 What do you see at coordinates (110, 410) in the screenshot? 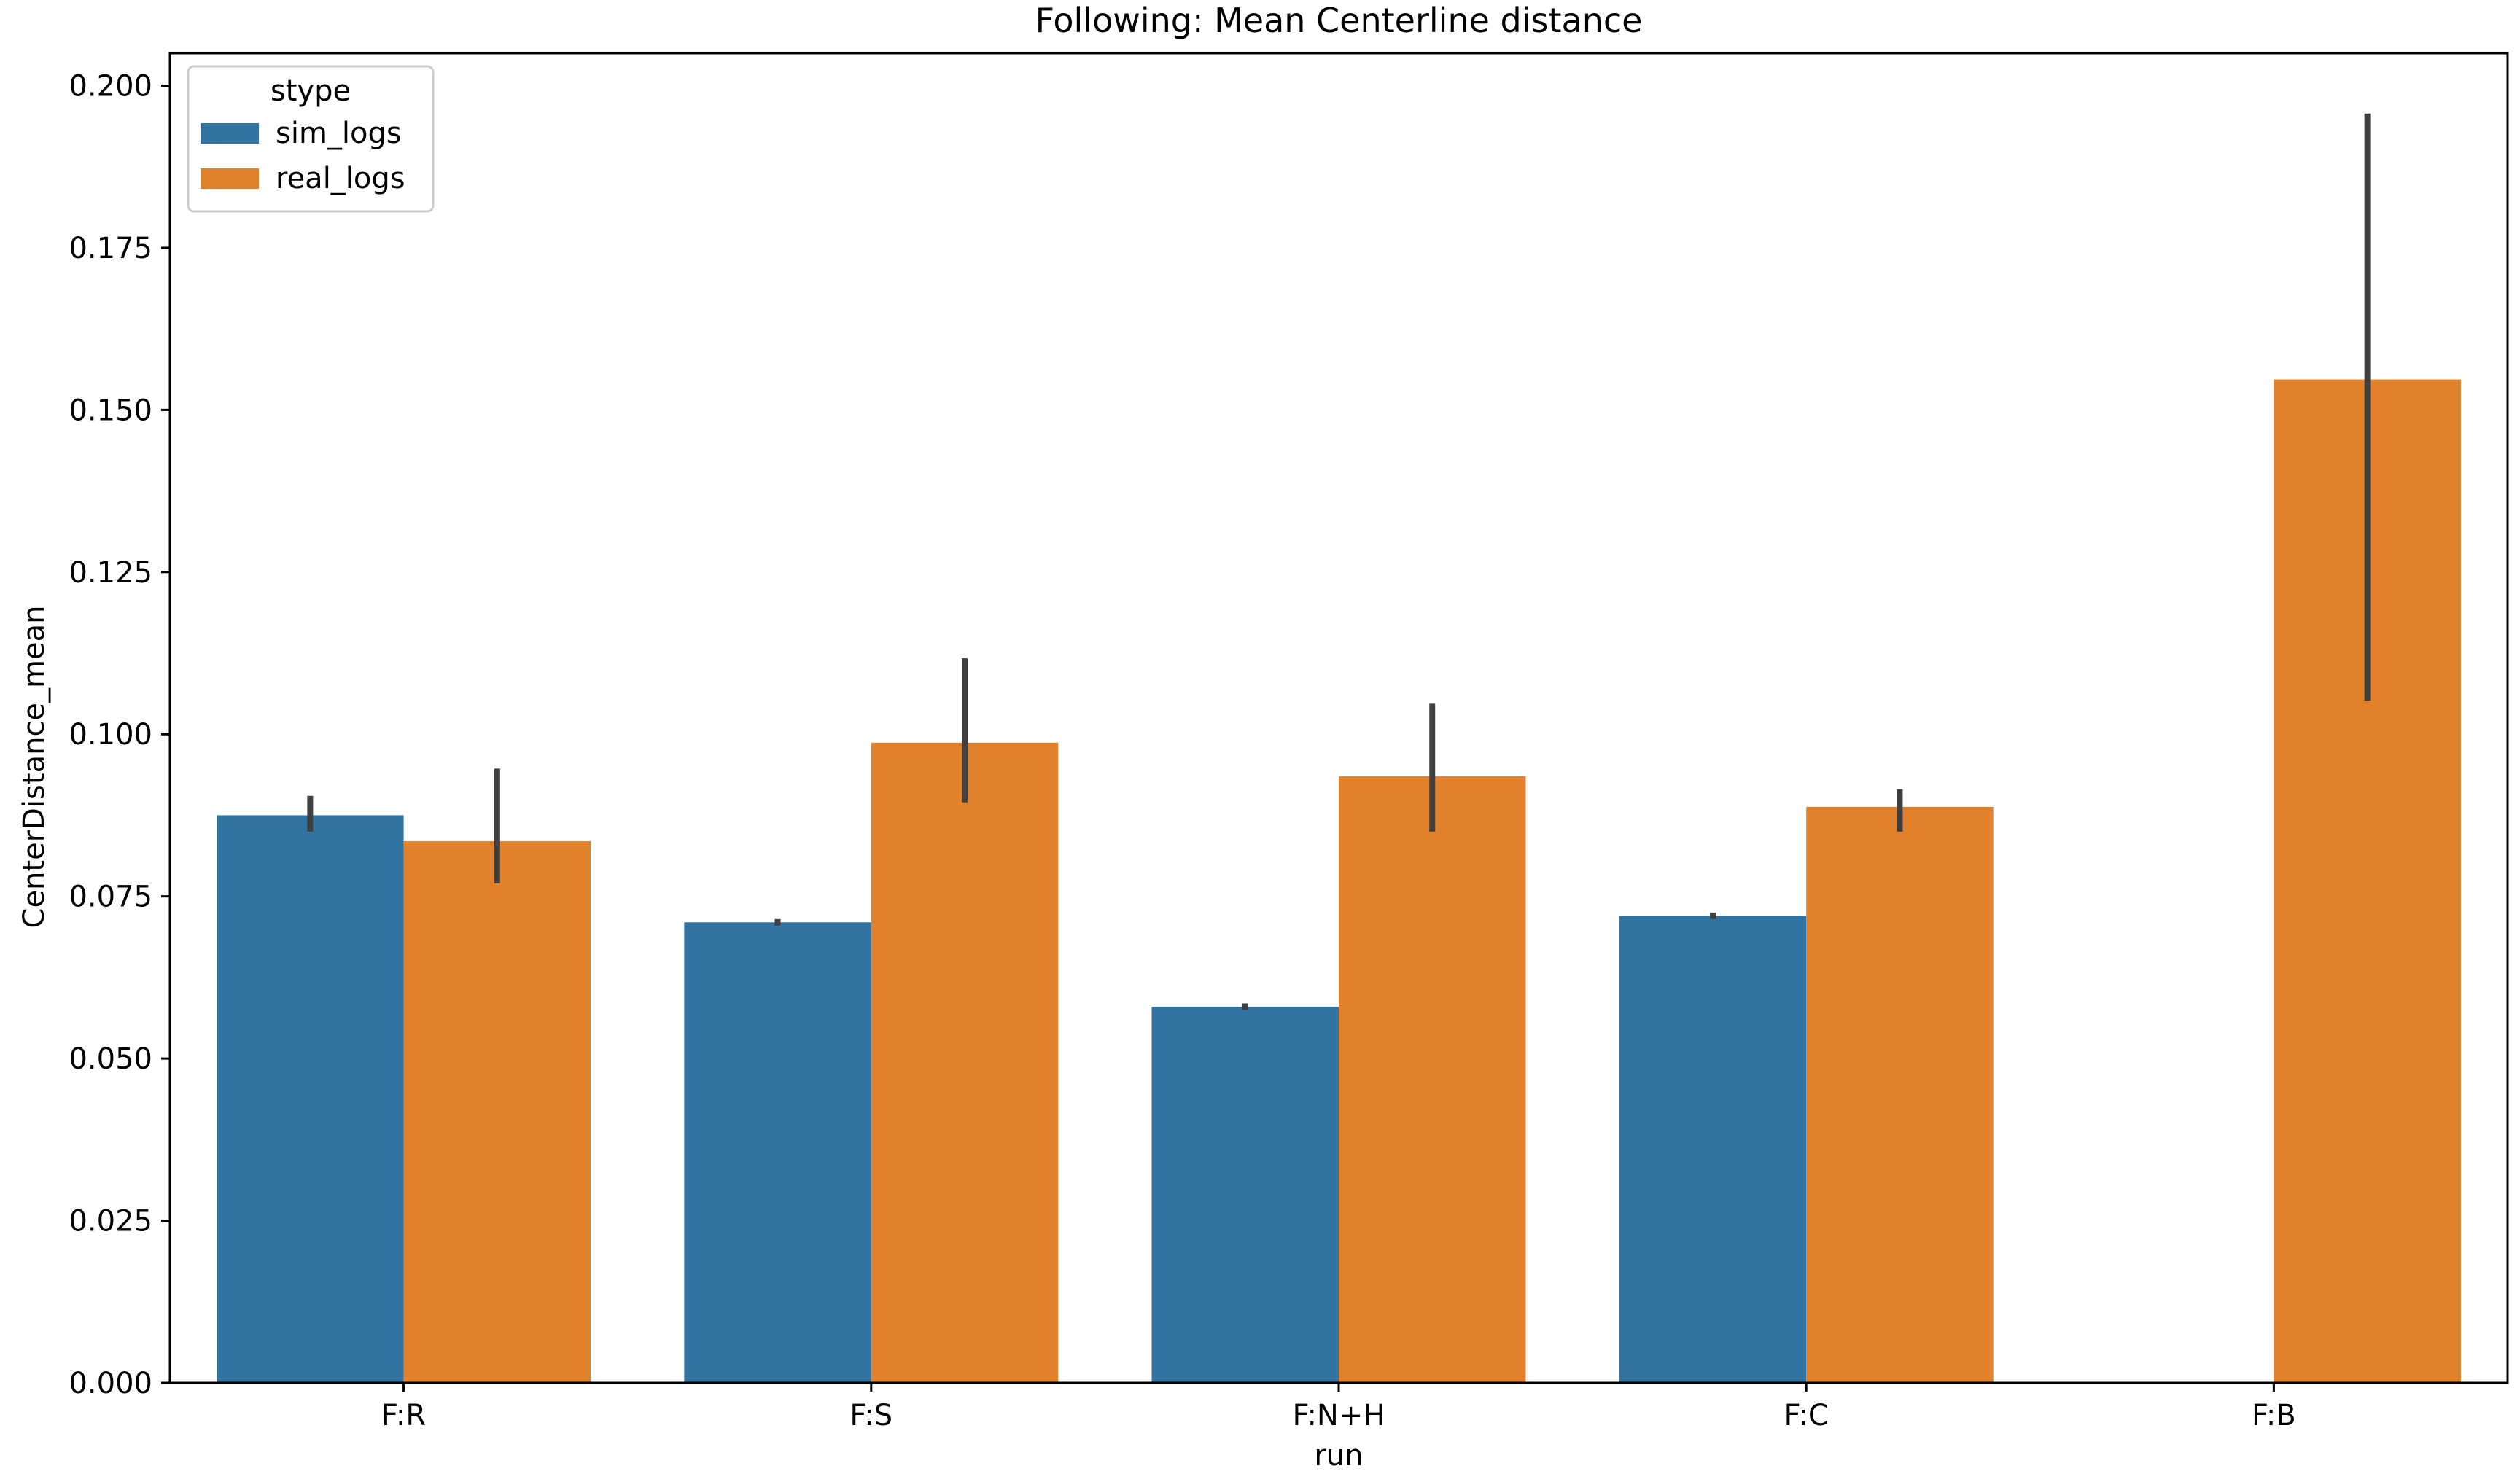
I see `y-tick-label: 0.150` at bounding box center [110, 410].